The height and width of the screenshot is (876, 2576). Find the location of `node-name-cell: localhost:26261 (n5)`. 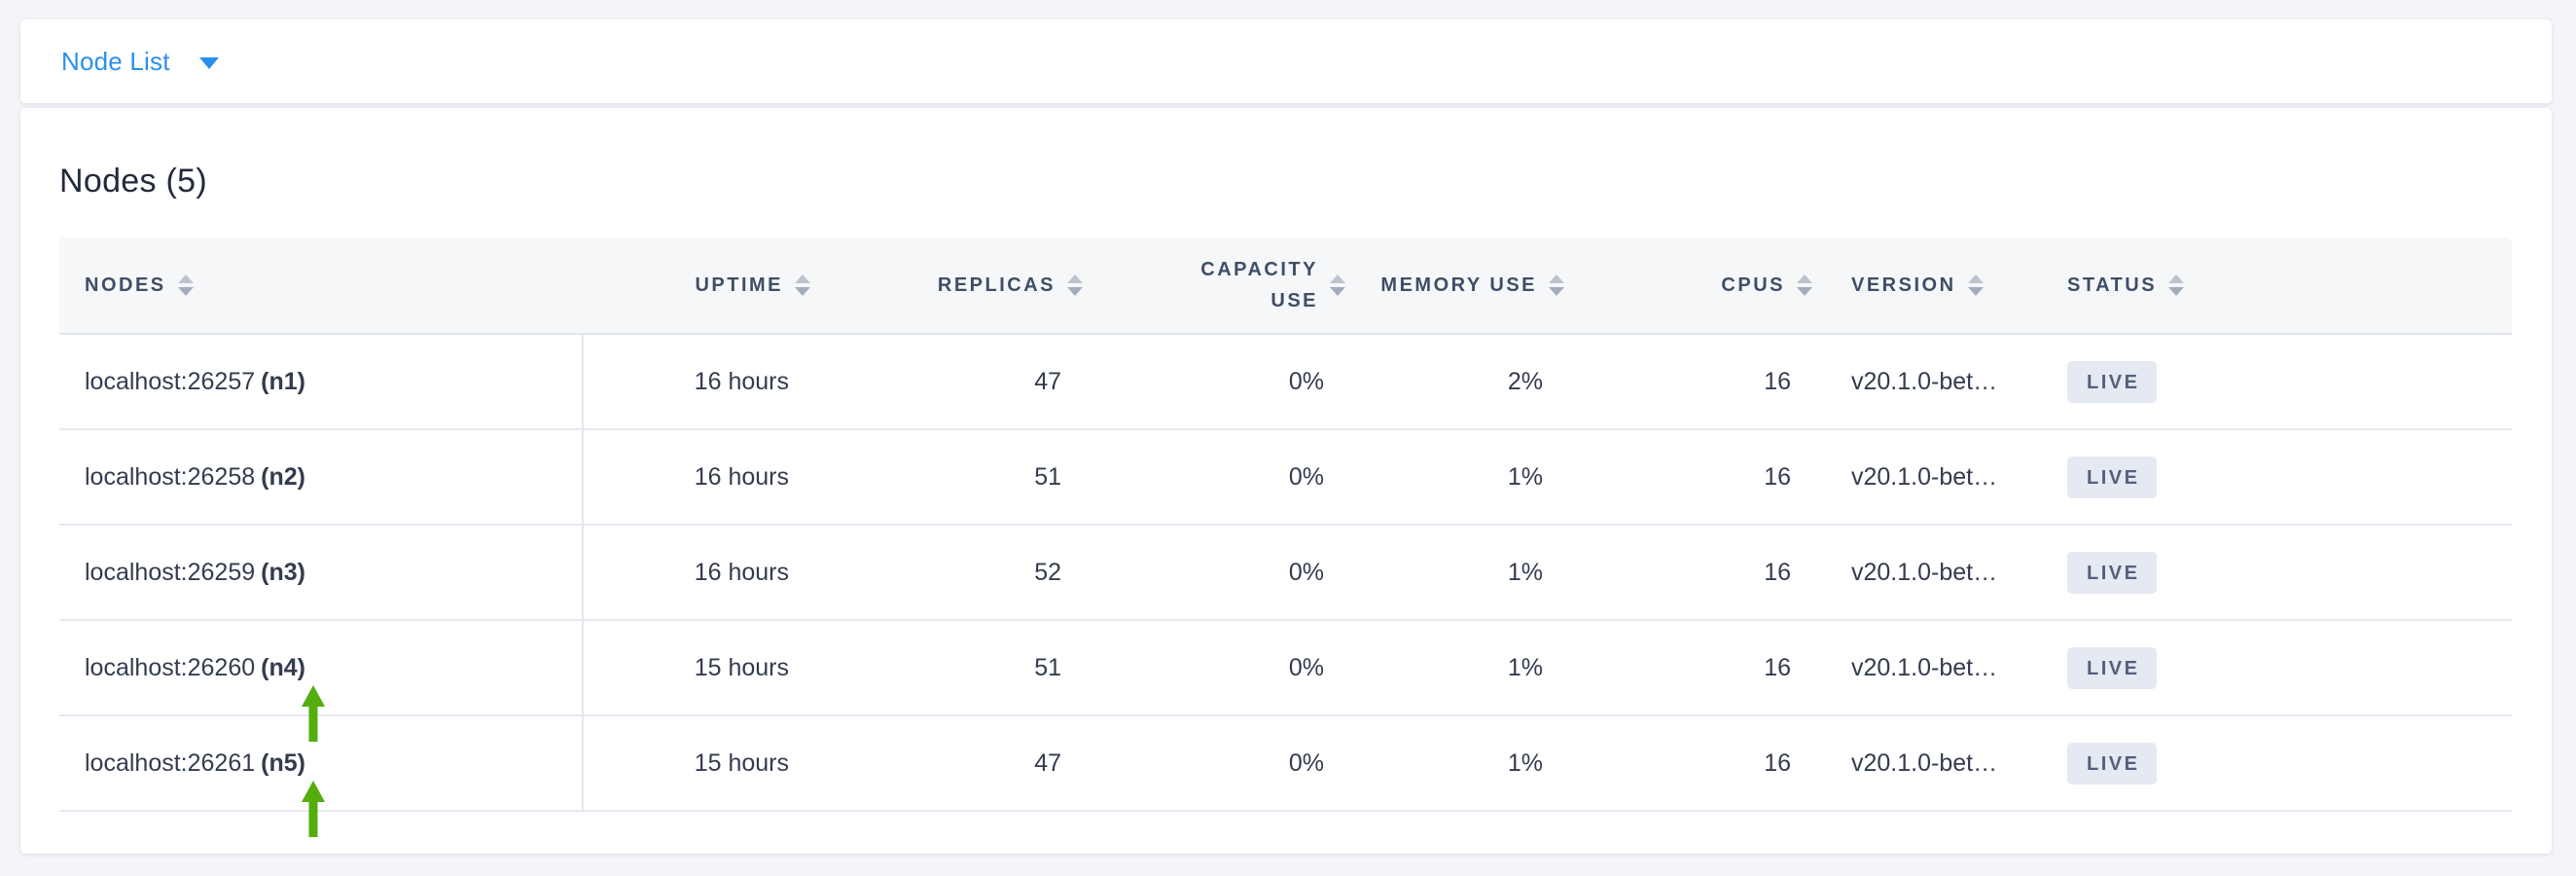

node-name-cell: localhost:26261 (n5) is located at coordinates (319, 763).